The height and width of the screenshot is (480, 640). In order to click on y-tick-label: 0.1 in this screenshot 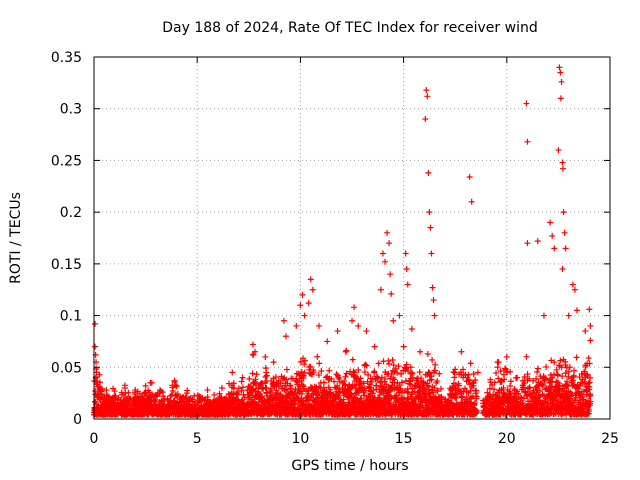, I will do `click(71, 317)`.